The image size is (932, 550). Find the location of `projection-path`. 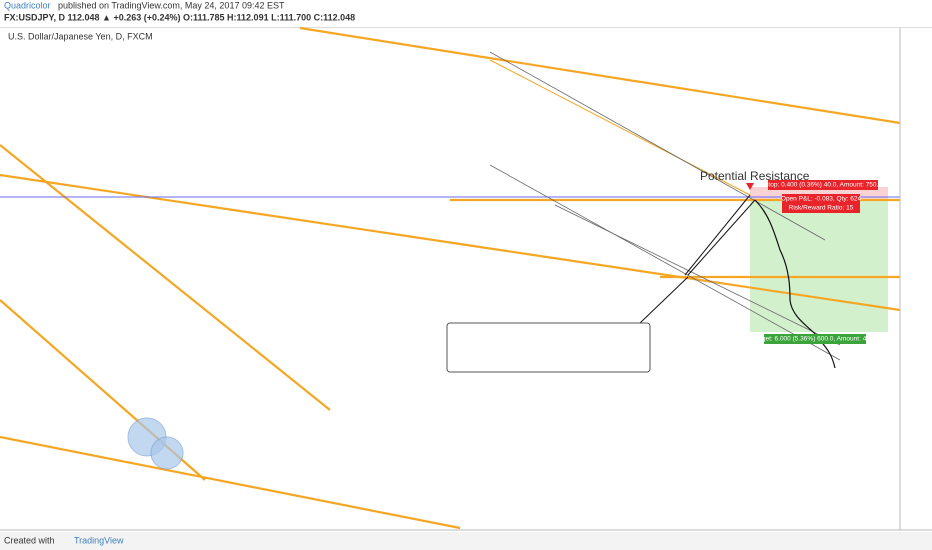

projection-path is located at coordinates (795, 284).